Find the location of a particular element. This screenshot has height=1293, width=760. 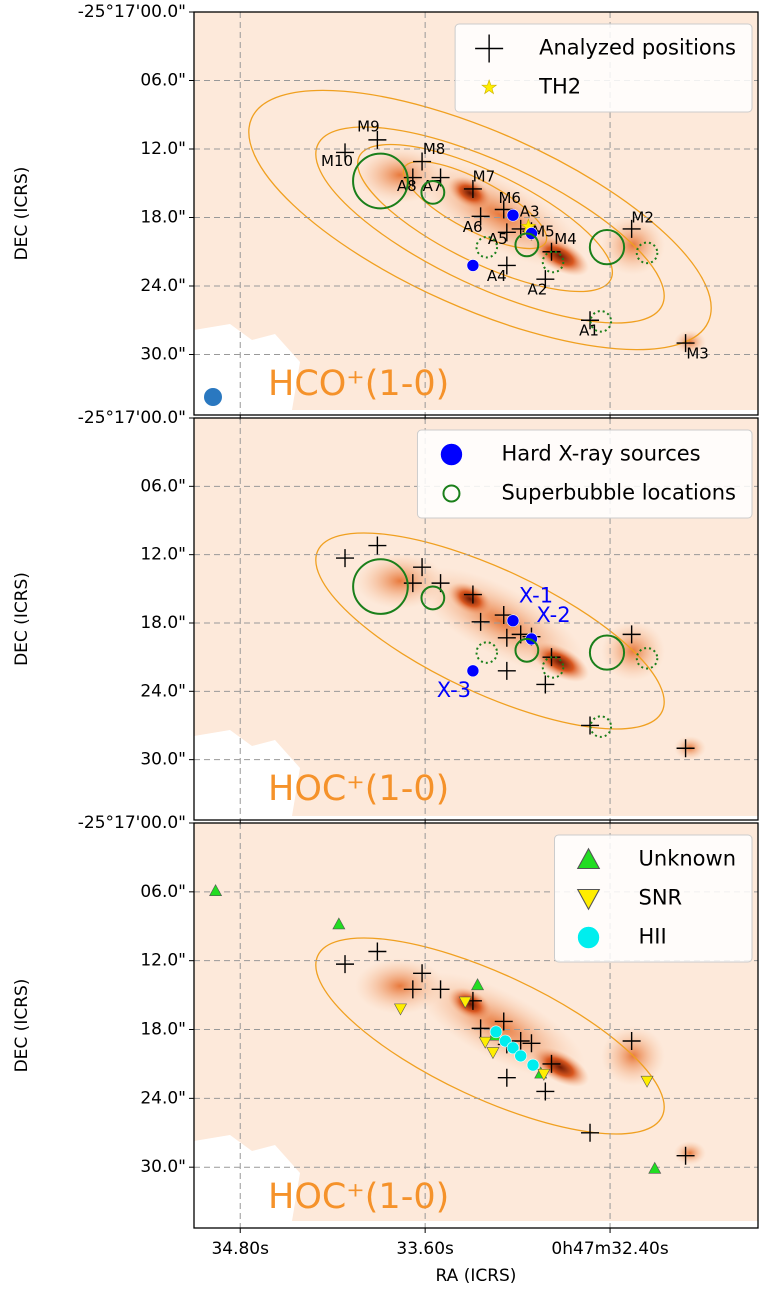

point-label: M9 is located at coordinates (368, 126).